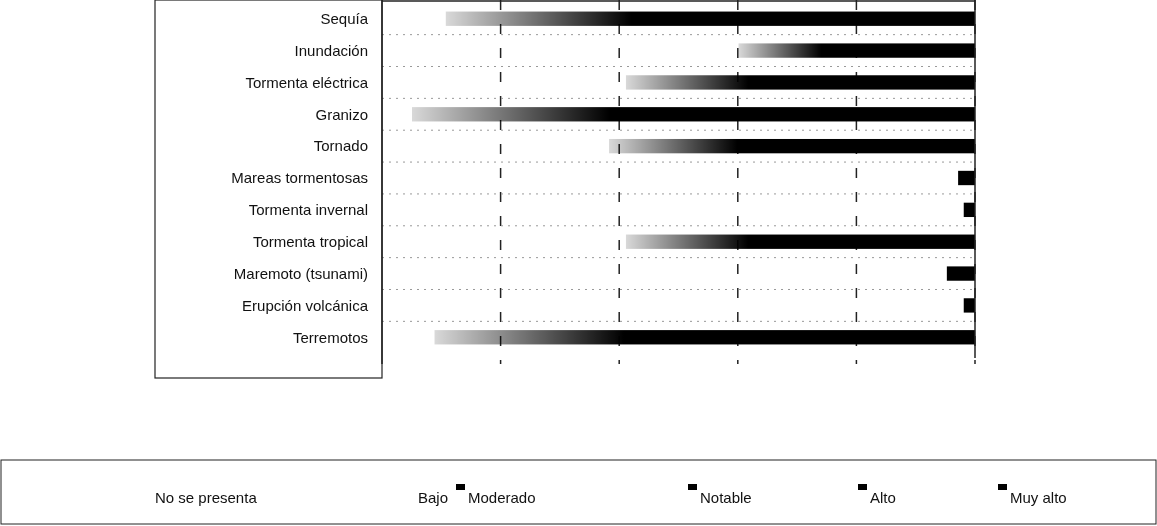 This screenshot has height=526, width=1157. What do you see at coordinates (310, 241) in the screenshot?
I see `y-tick-label: Tormenta tropical` at bounding box center [310, 241].